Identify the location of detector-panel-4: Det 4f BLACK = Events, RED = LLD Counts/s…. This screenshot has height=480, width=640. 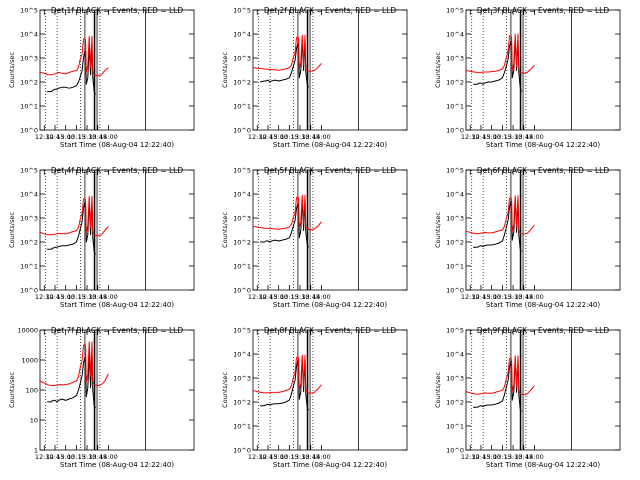
(101, 237).